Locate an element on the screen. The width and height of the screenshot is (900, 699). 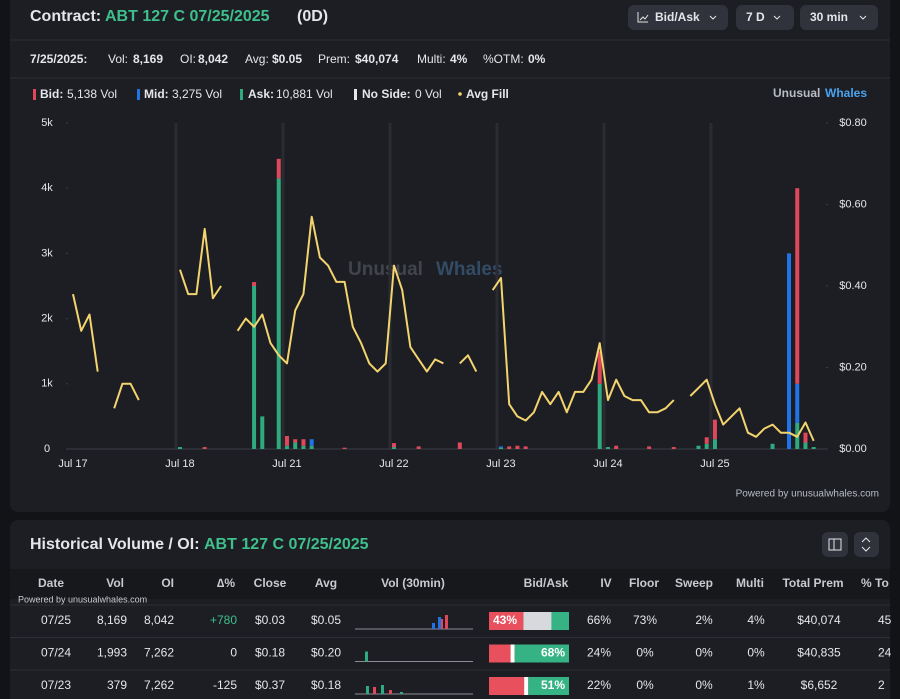
cell: 22% is located at coordinates (599, 685).